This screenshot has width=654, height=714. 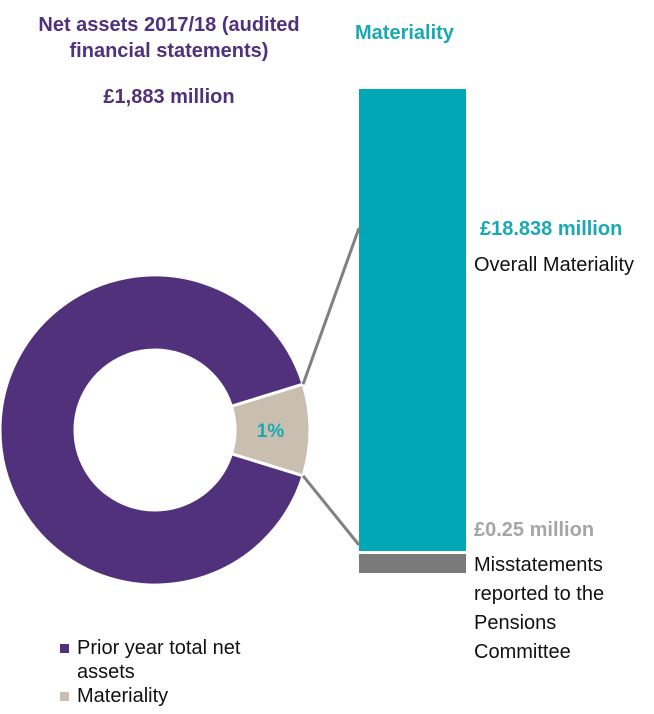 I want to click on legend-swatch-materiality, so click(x=64, y=696).